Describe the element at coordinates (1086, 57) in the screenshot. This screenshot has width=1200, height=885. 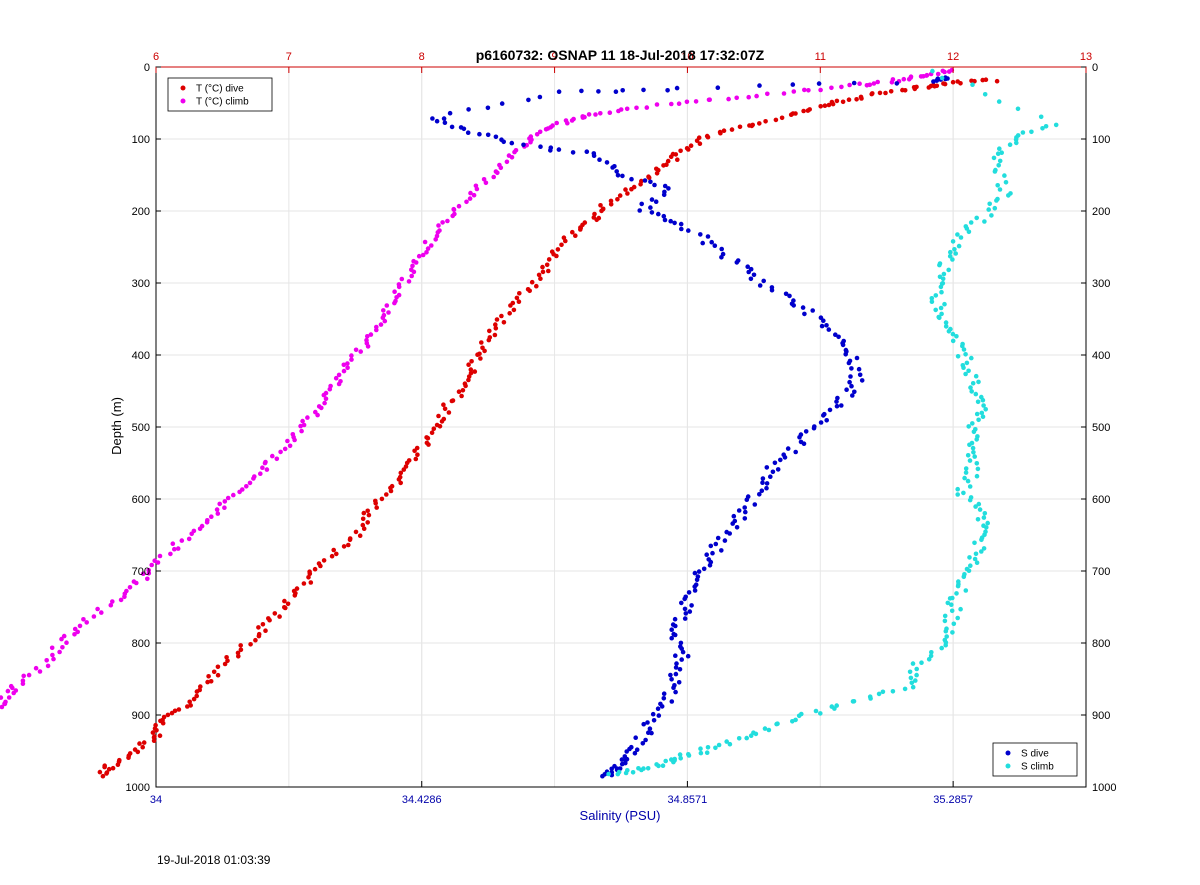
I see `x-tick-label-top: 13` at that location.